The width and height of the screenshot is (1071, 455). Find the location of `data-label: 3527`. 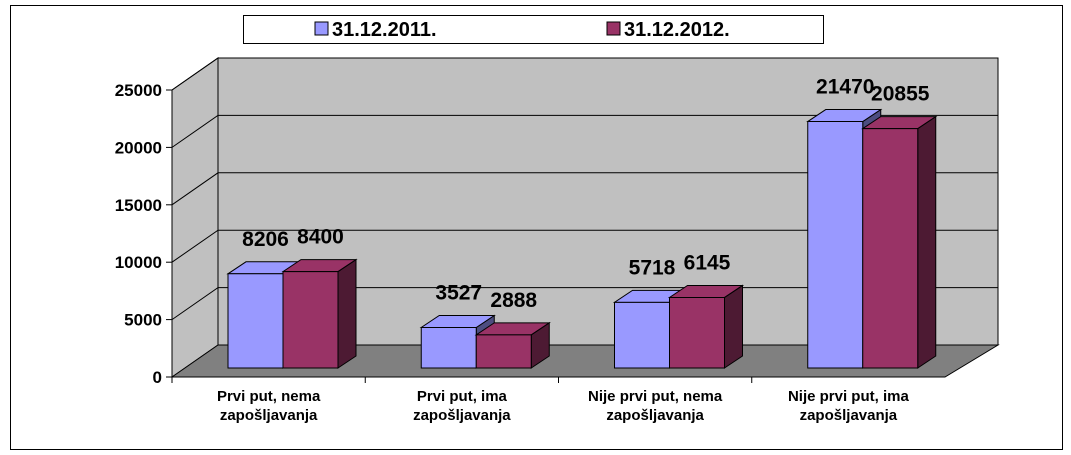

data-label: 3527 is located at coordinates (458, 293).